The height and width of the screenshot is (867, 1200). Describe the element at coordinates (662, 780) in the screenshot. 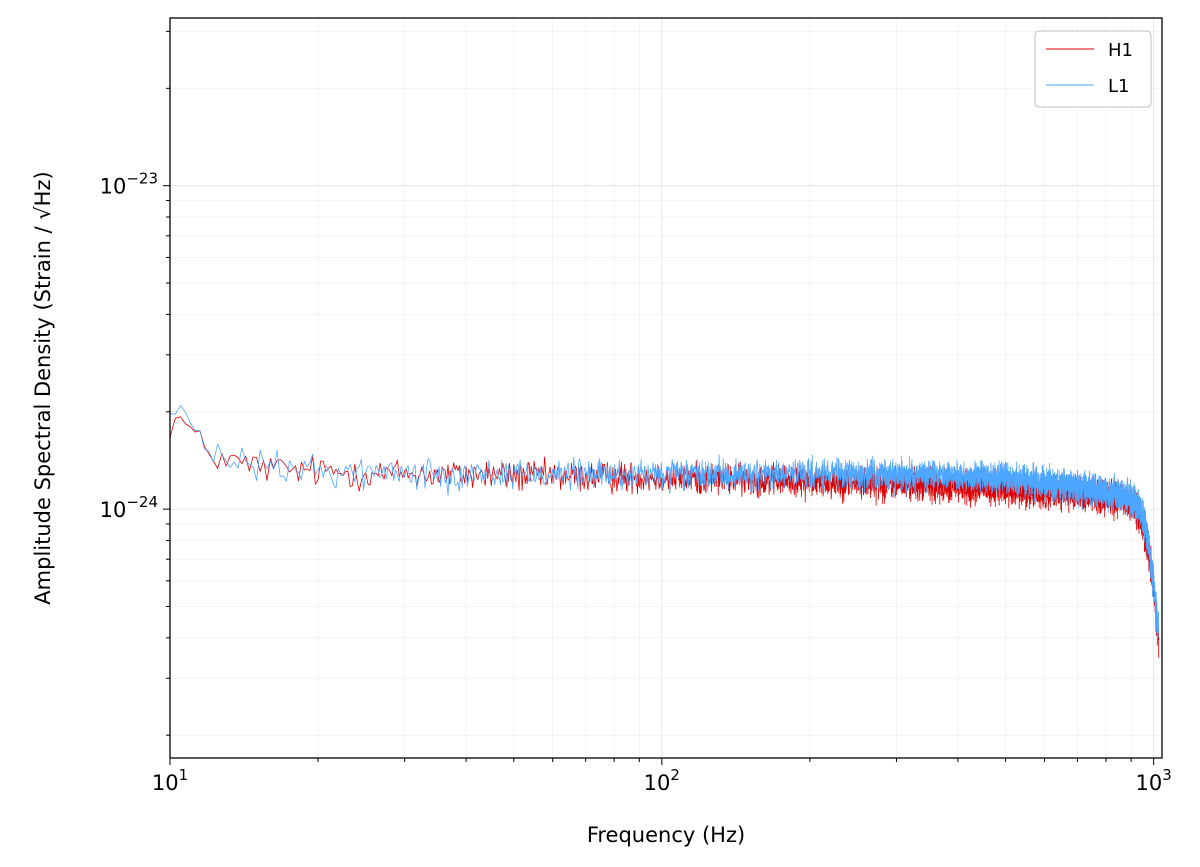

I see `x-tick-label: 10²` at that location.